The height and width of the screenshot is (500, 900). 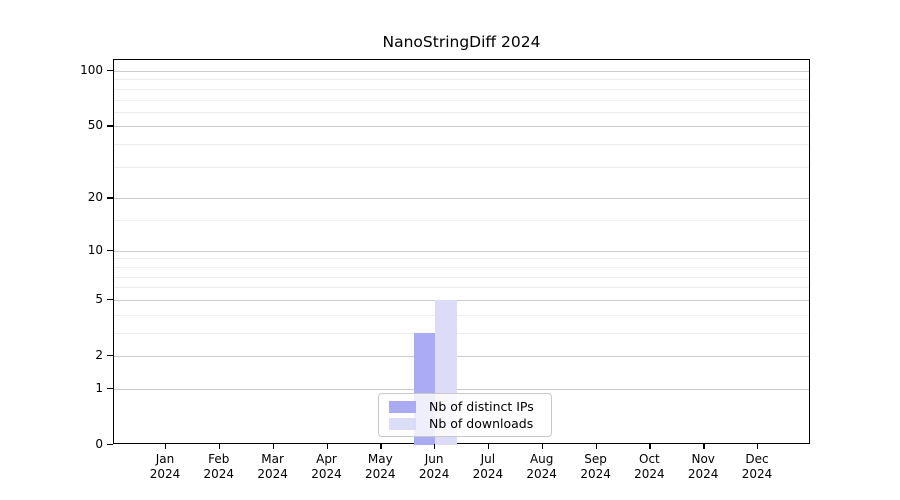 What do you see at coordinates (99, 387) in the screenshot?
I see `y-tick-label: 1` at bounding box center [99, 387].